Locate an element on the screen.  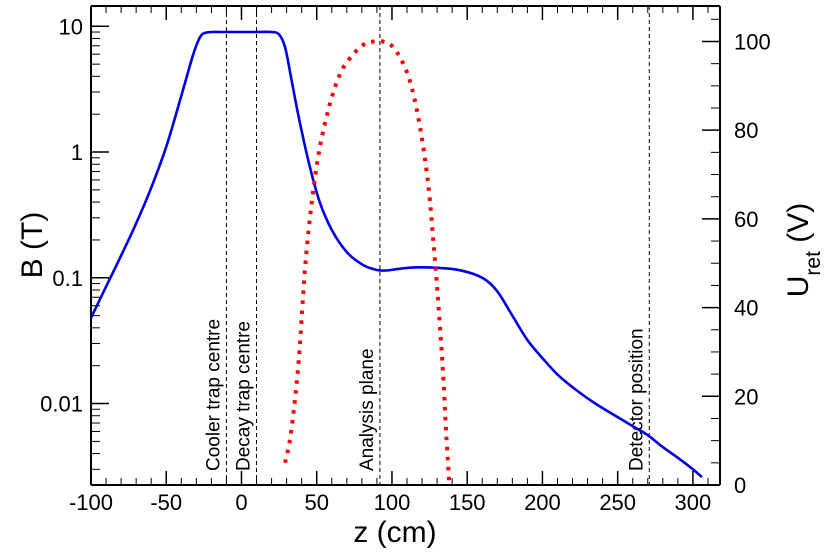
y-right-tick-label: 80 is located at coordinates (746, 130).